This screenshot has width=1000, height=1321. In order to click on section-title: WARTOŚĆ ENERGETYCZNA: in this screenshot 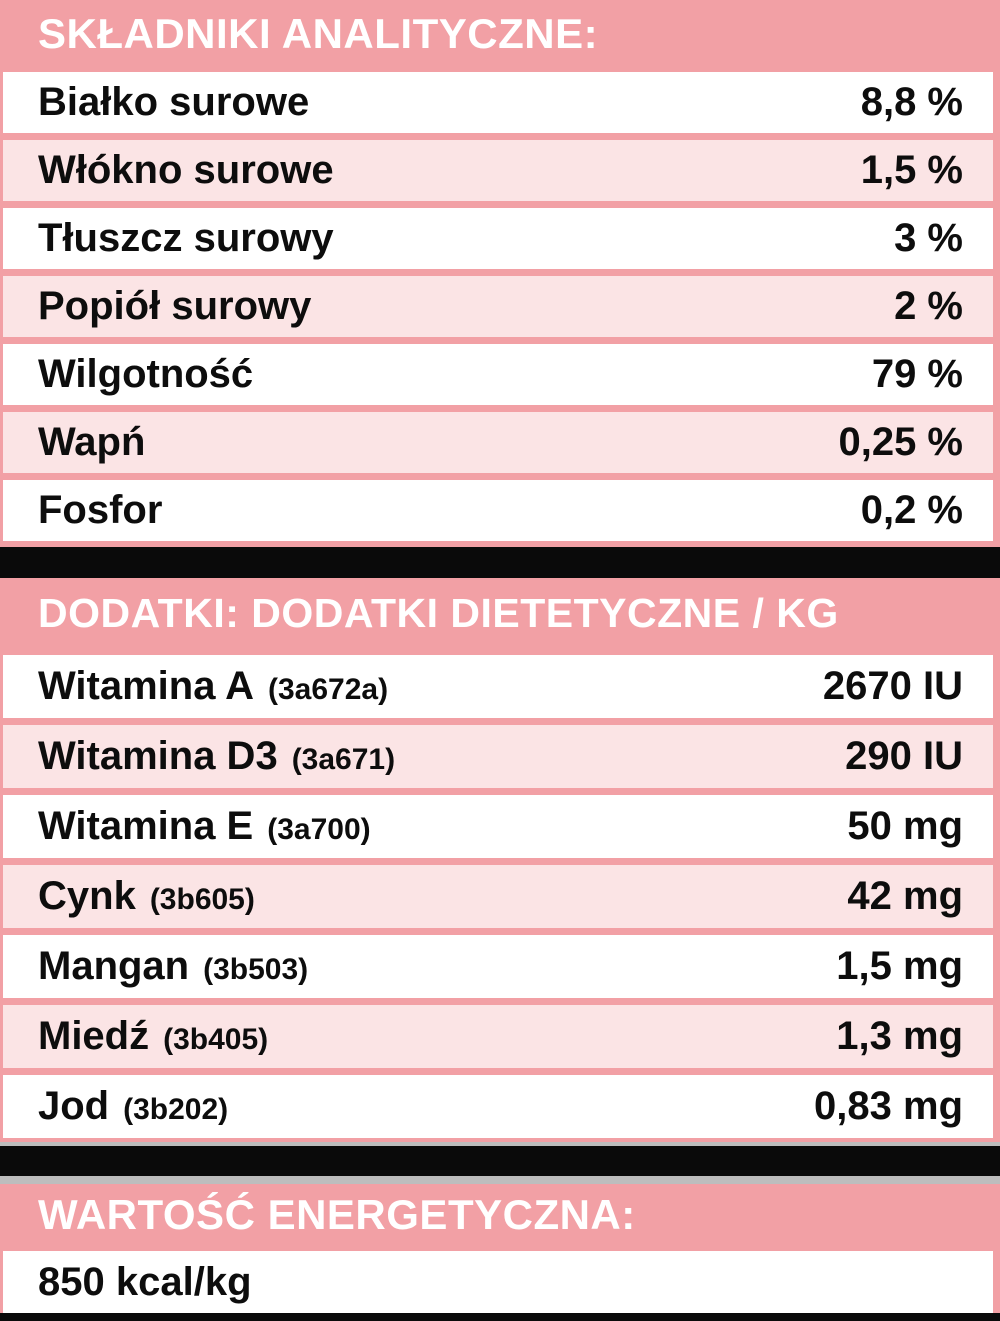, I will do `click(337, 1214)`.